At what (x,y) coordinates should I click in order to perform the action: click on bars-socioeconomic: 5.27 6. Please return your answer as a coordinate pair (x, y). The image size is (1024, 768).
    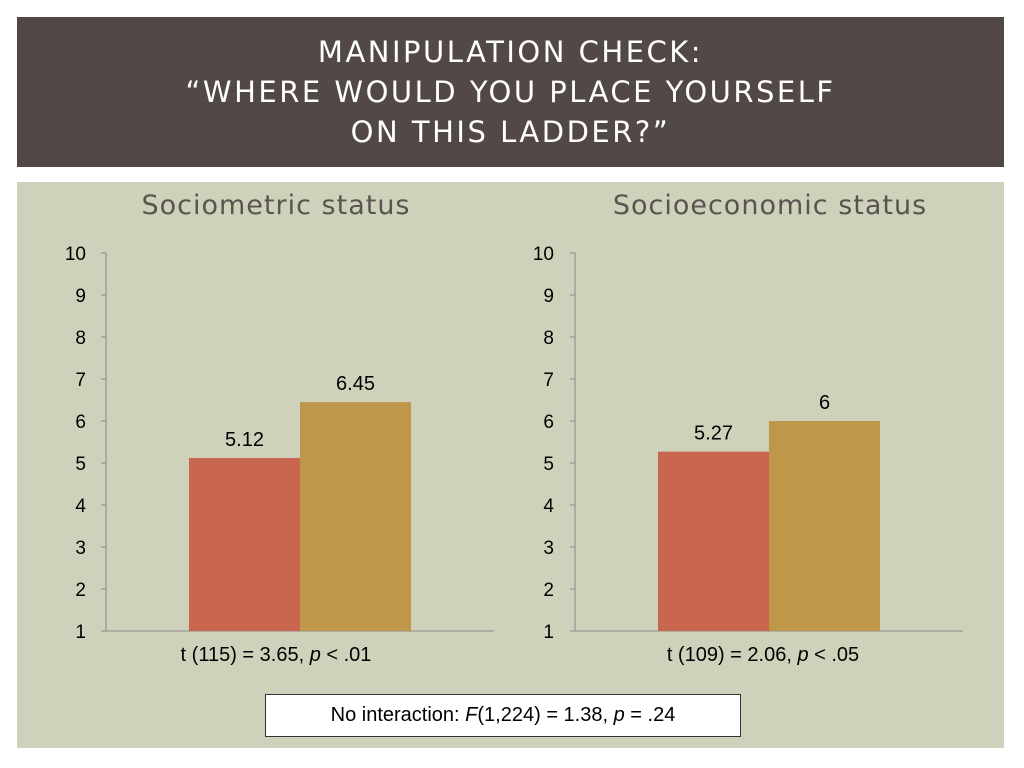
    Looking at the image, I should click on (769, 511).